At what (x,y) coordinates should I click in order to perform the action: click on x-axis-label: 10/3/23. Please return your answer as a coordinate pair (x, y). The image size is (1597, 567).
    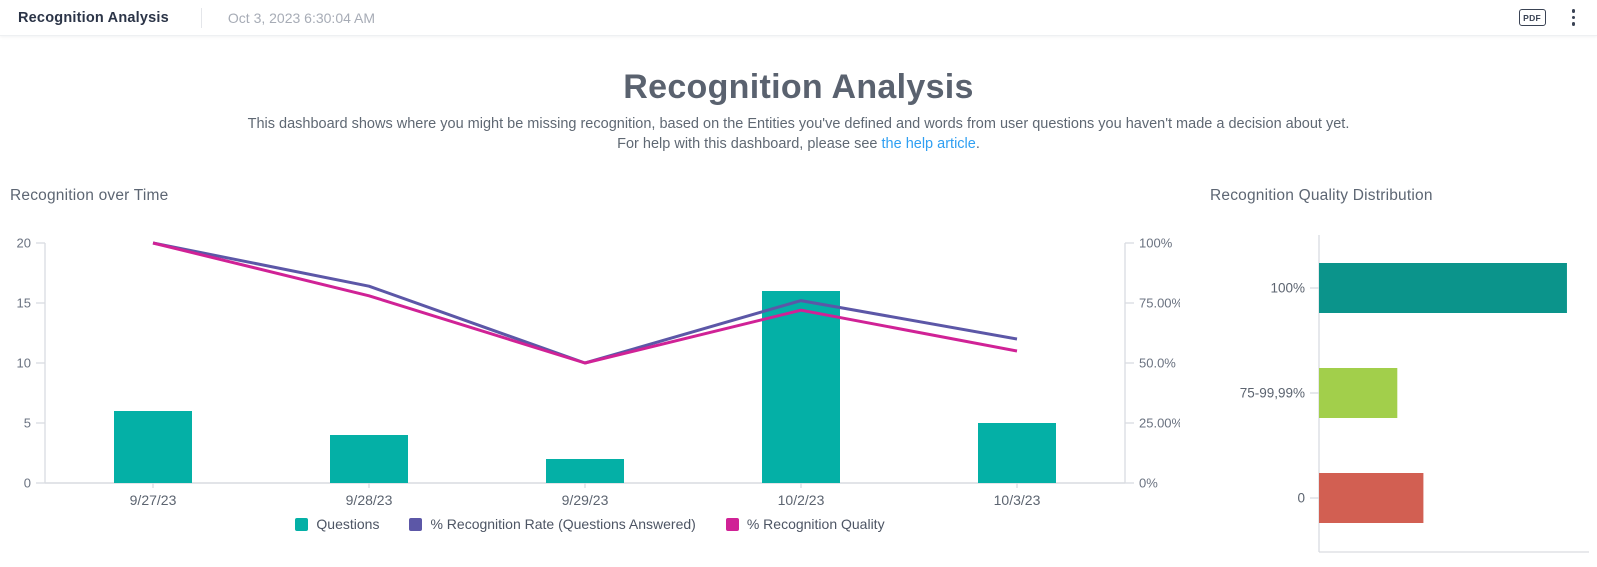
    Looking at the image, I should click on (1017, 500).